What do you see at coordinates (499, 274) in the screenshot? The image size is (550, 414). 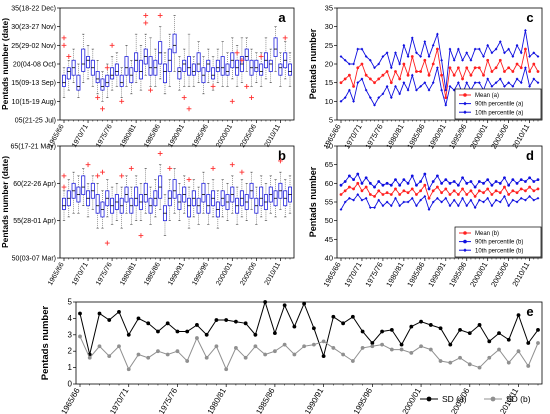 I see `x-tick-label: 2005/06` at bounding box center [499, 274].